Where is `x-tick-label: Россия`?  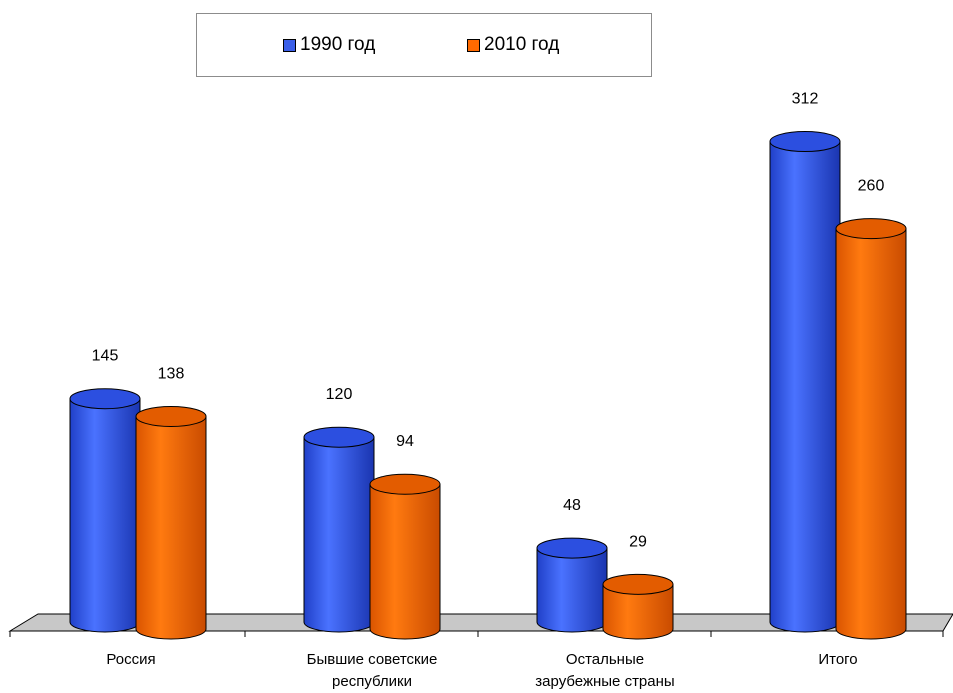 x-tick-label: Россия is located at coordinates (131, 660).